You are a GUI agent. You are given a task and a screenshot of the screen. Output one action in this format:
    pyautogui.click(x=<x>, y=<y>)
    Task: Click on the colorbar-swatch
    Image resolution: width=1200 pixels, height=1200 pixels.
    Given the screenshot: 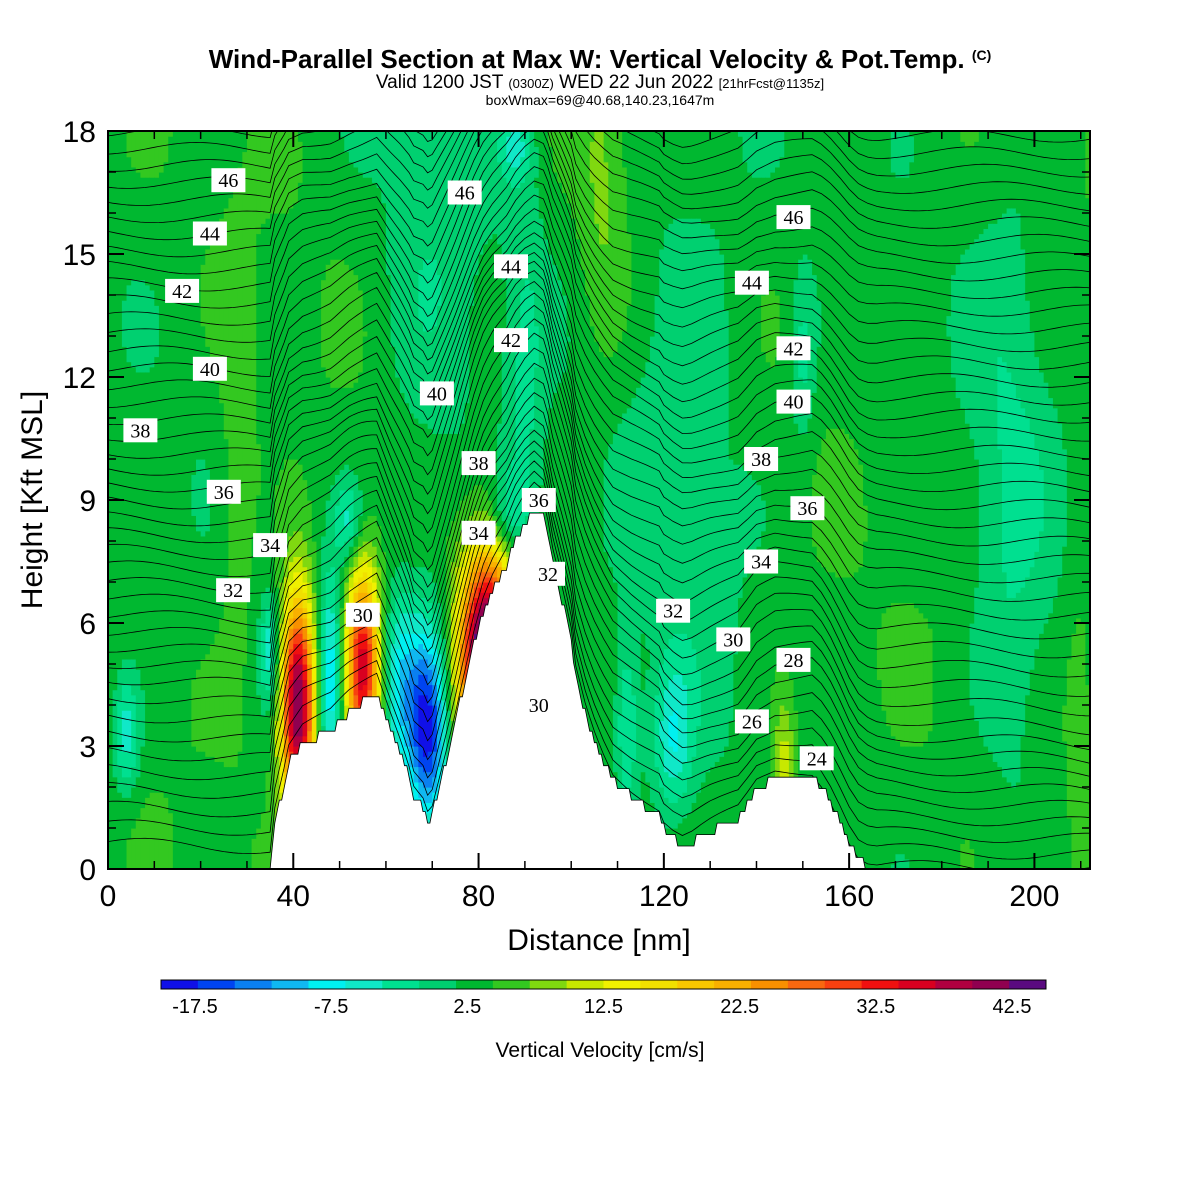 What is the action you would take?
    pyautogui.click(x=475, y=984)
    